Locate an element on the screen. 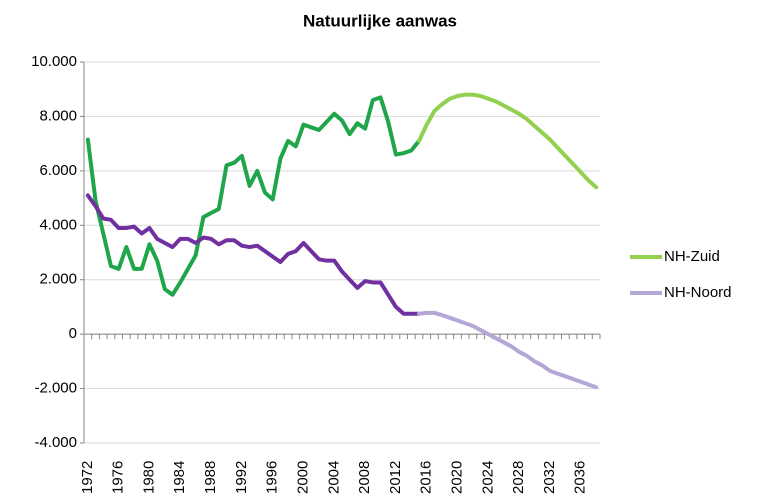  x-tick-label: 2024 is located at coordinates (487, 477).